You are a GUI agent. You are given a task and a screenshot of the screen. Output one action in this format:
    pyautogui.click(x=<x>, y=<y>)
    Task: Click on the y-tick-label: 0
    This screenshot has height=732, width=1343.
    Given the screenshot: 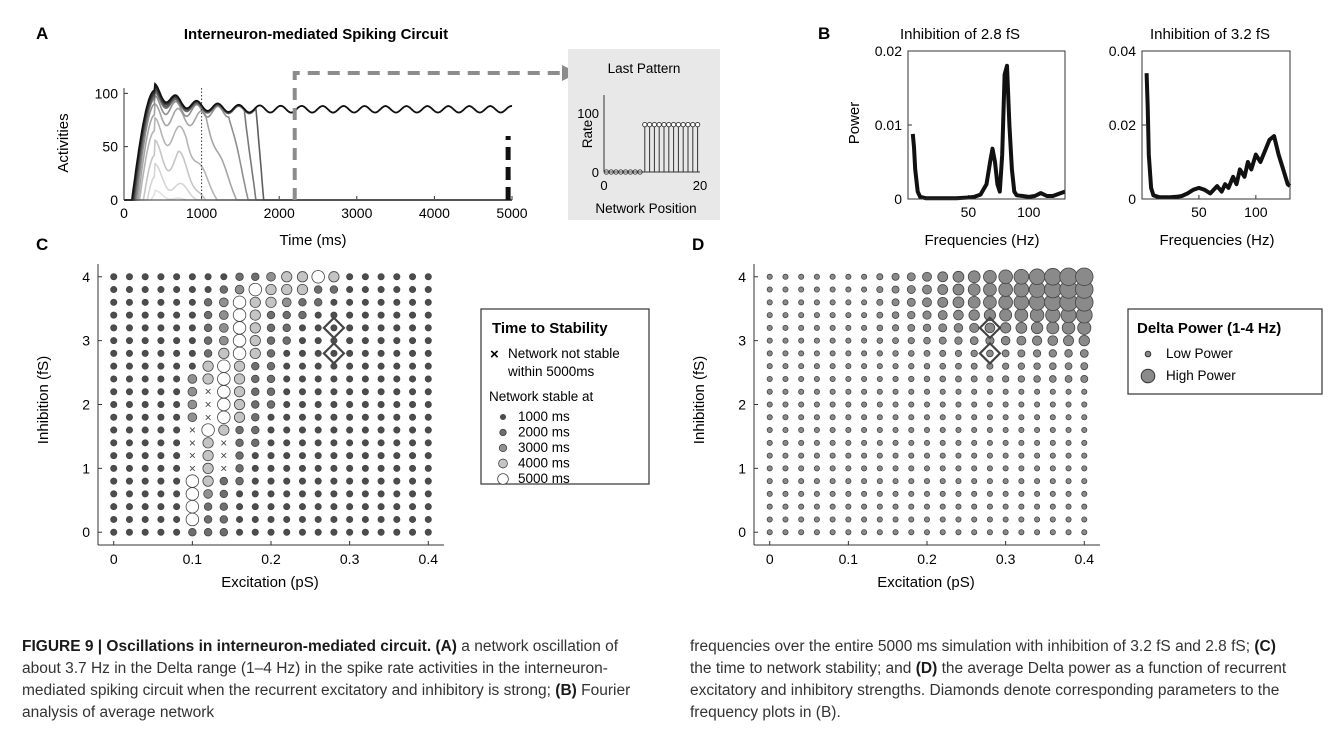 What is the action you would take?
    pyautogui.click(x=86, y=532)
    